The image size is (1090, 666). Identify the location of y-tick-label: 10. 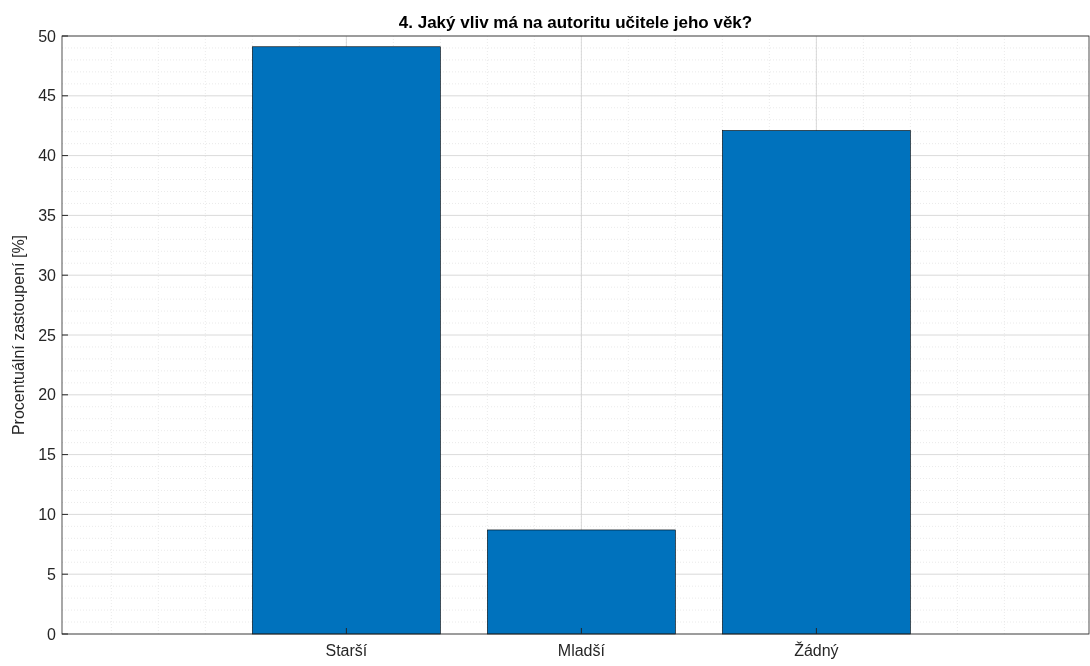
(47, 514).